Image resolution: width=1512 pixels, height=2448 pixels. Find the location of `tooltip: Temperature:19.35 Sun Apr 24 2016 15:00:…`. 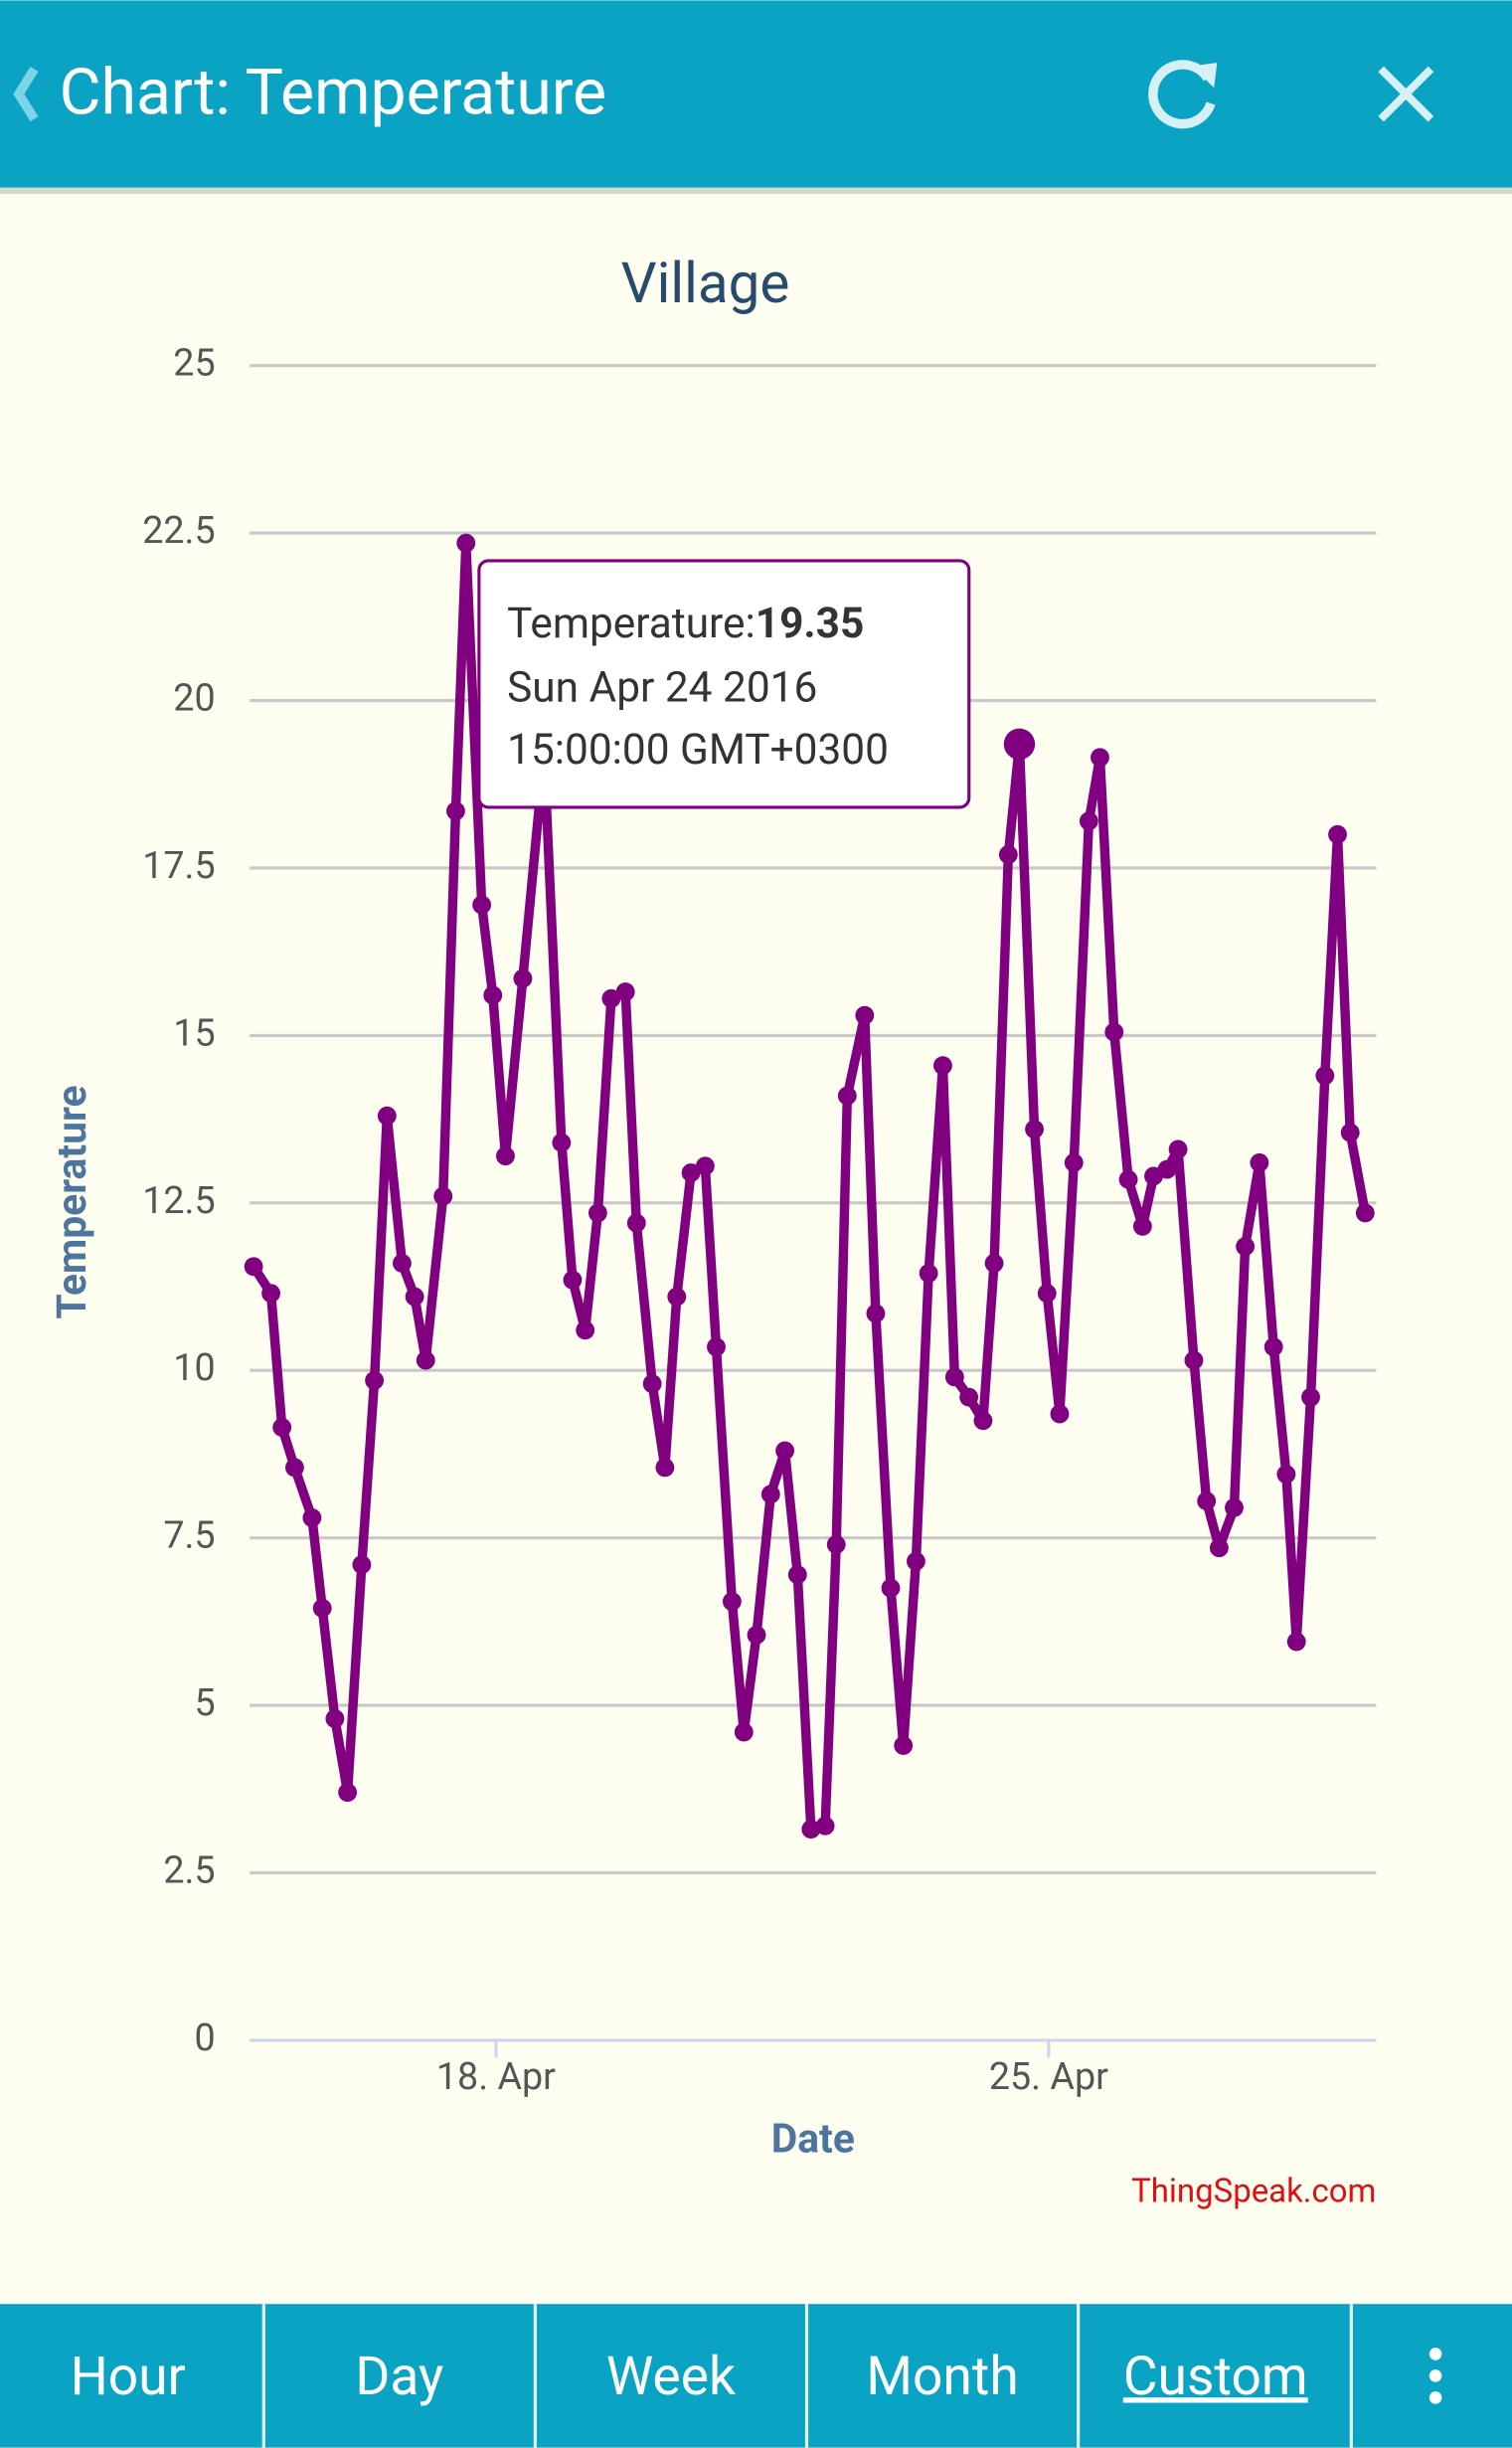

tooltip: Temperature:19.35 Sun Apr 24 2016 15:00:… is located at coordinates (724, 684).